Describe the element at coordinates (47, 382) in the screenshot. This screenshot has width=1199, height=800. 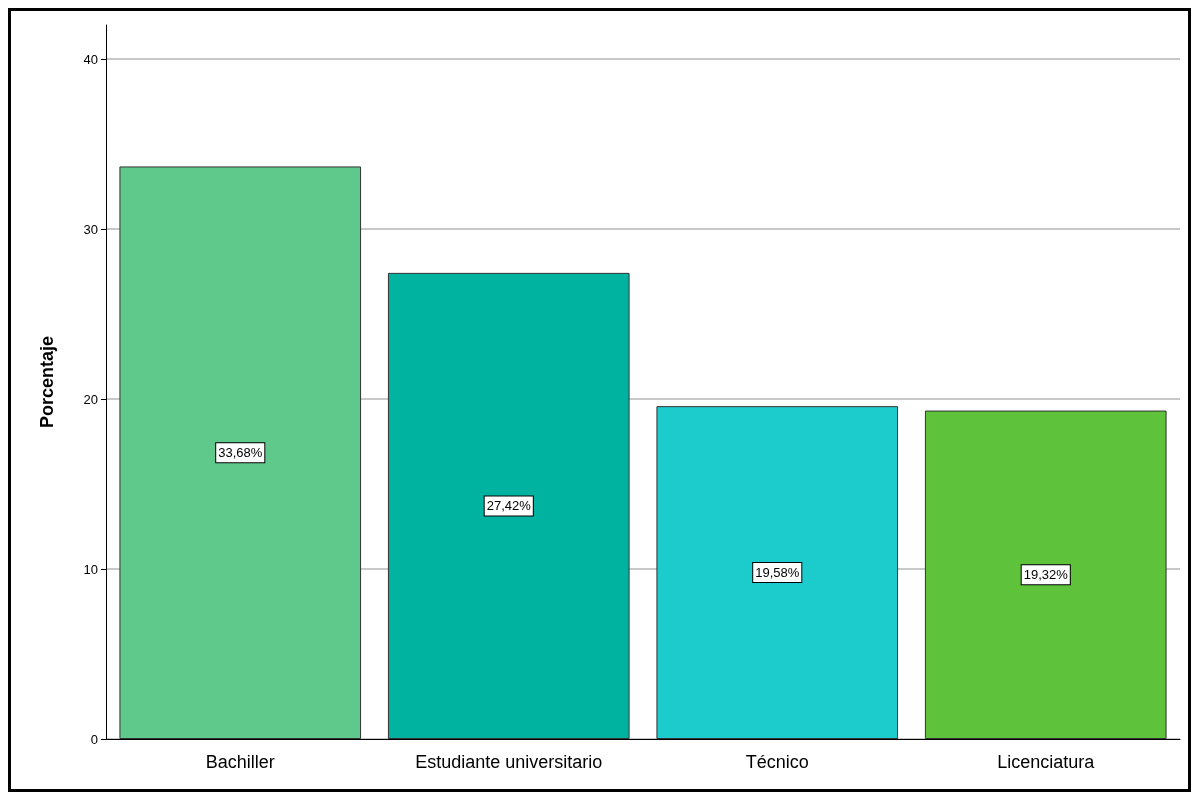
I see `y-axis-title: Porcentaje` at that location.